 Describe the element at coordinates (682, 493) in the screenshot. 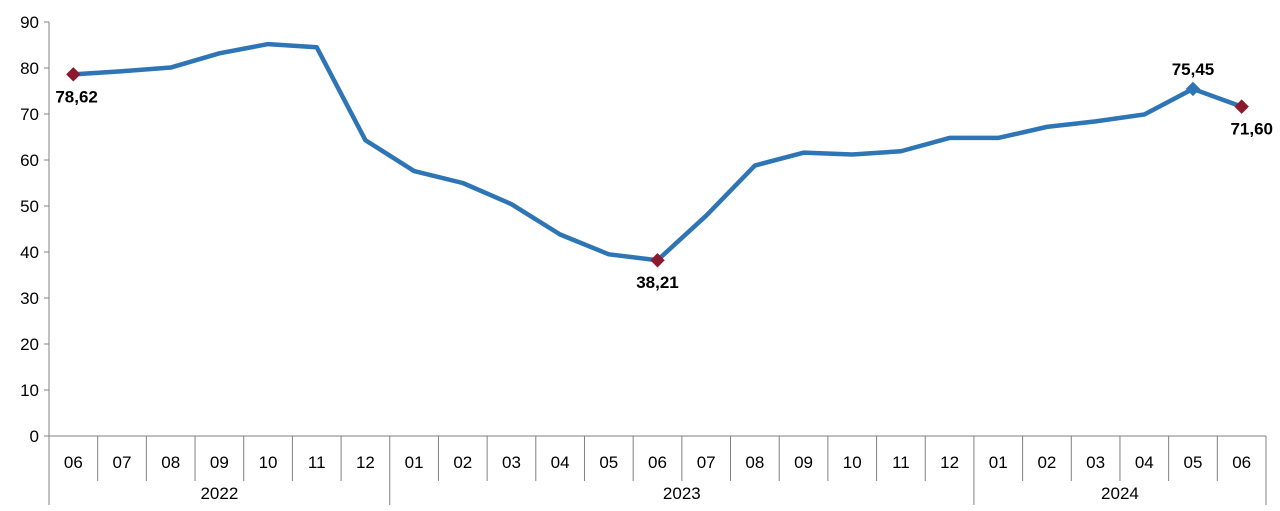

I see `x-year-label: 2023` at that location.